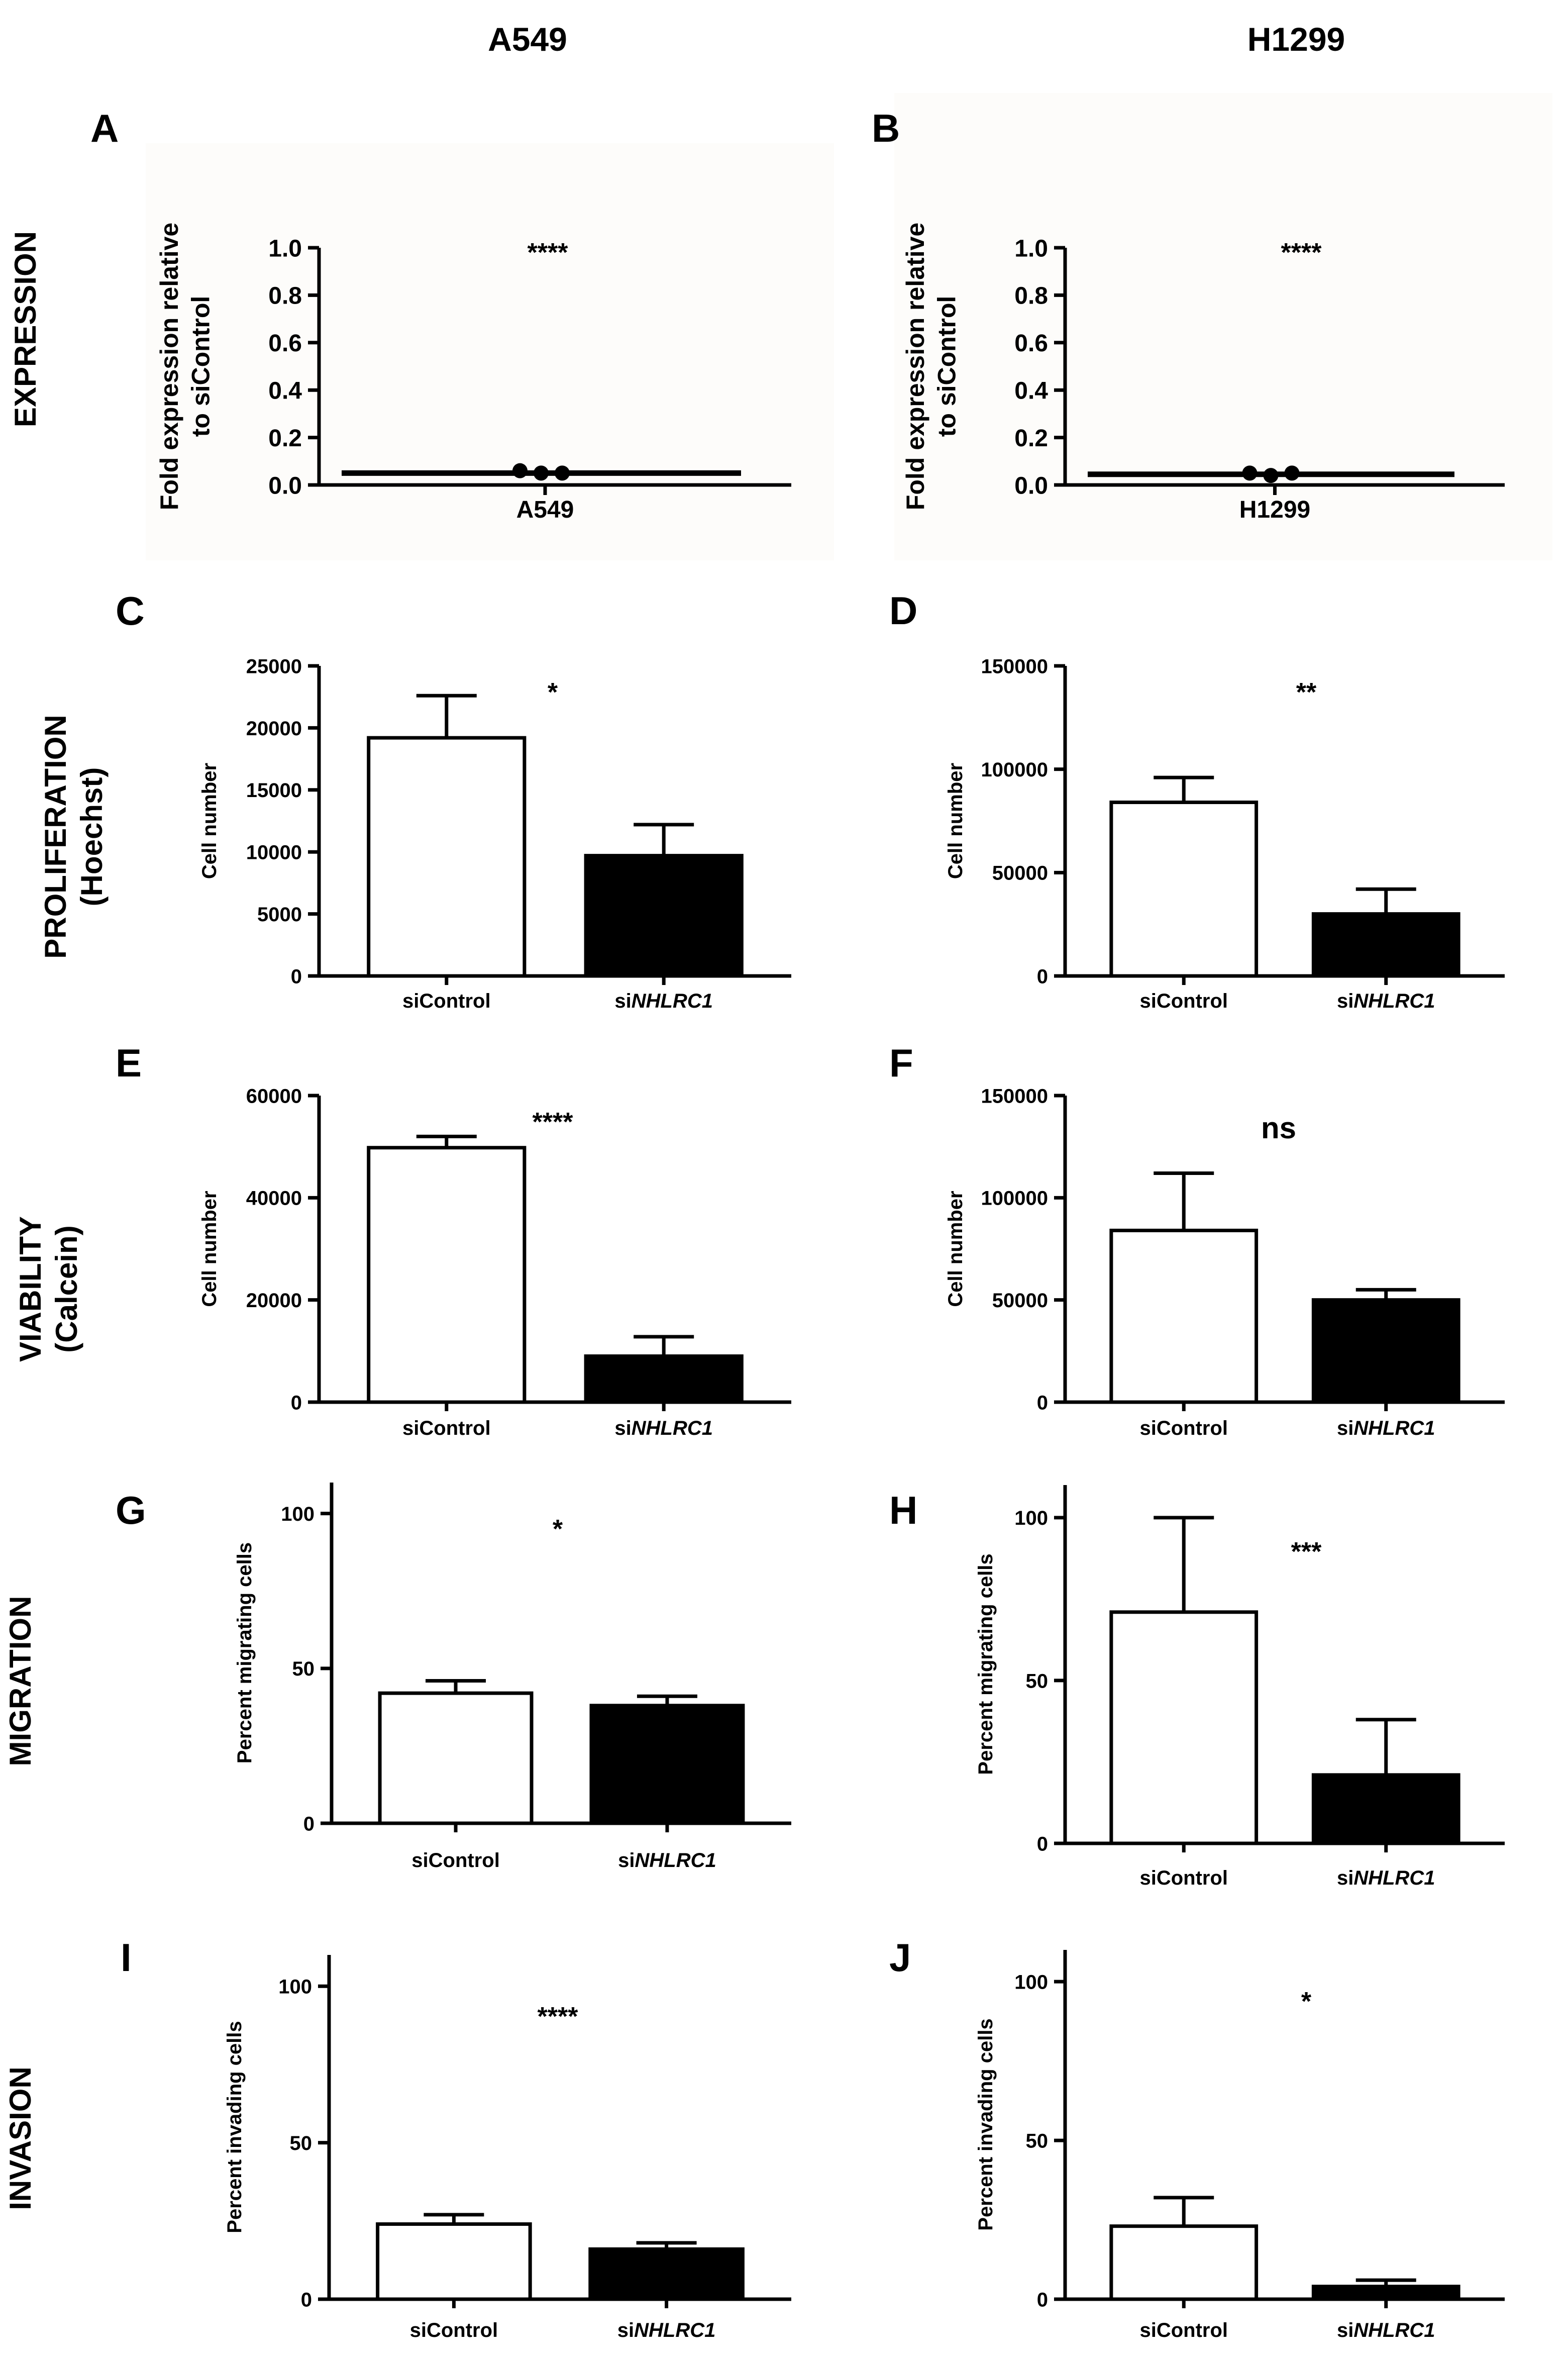  I want to click on panel-a-ytick-label: 0.6, so click(285, 343).